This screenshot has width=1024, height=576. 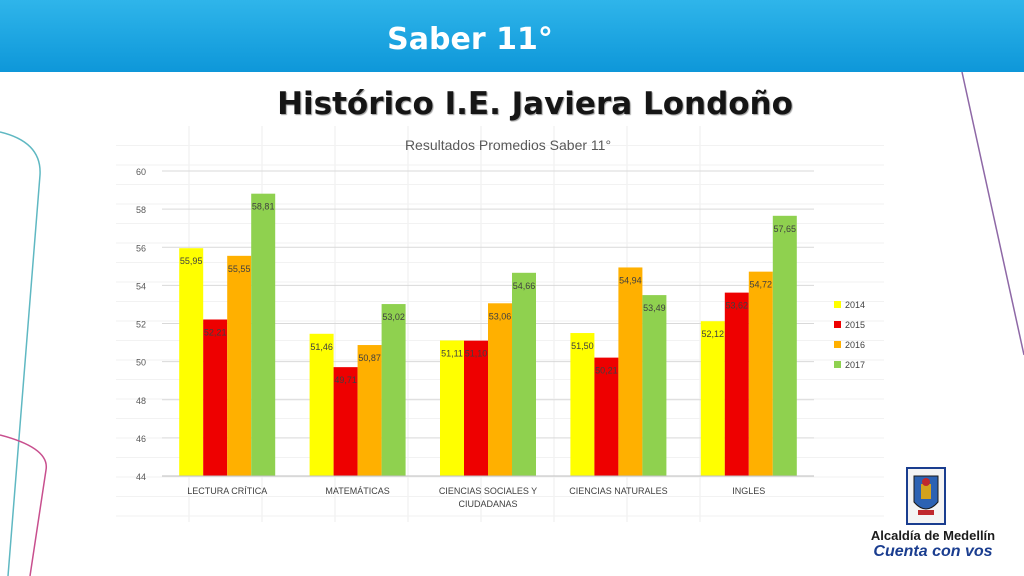 I want to click on data-label: 53,49, so click(x=654, y=308).